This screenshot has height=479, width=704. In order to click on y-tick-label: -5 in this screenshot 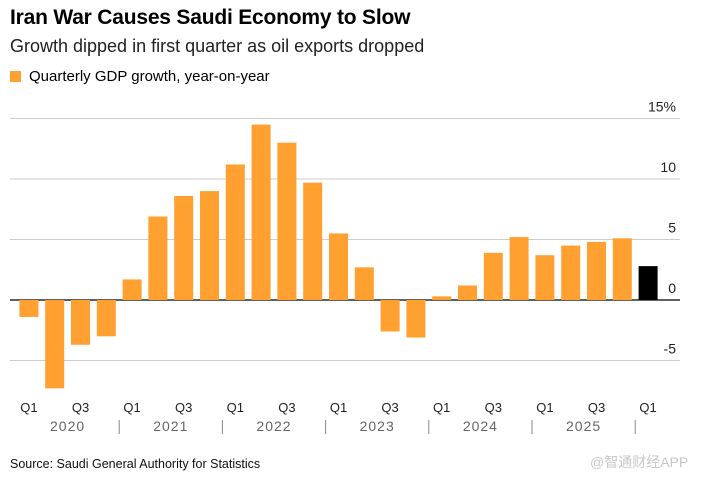, I will do `click(670, 349)`.